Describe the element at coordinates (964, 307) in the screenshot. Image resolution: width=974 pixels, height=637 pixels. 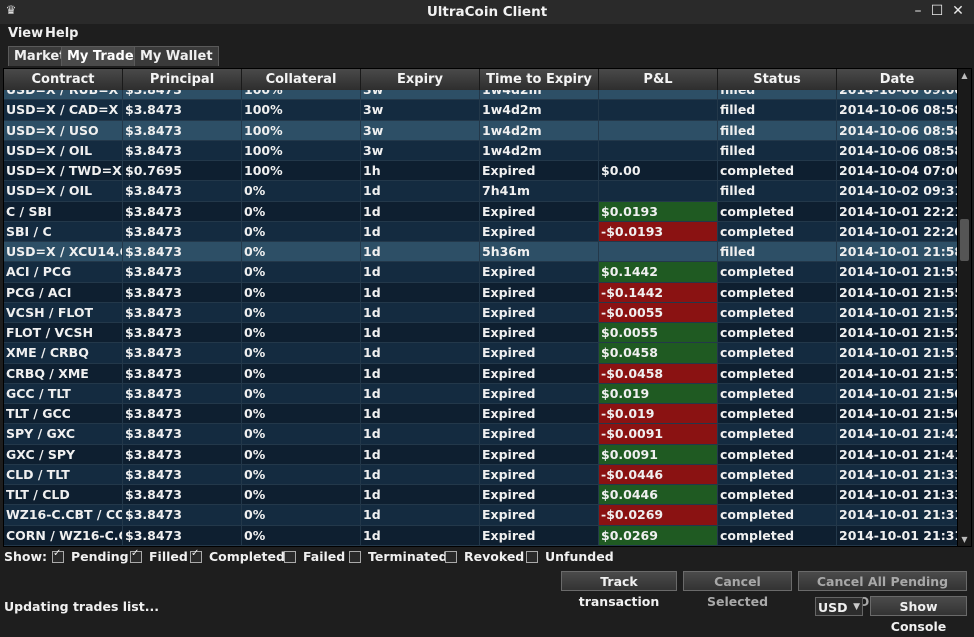
I see `vertical-scrollbar: ▲ ▼` at that location.